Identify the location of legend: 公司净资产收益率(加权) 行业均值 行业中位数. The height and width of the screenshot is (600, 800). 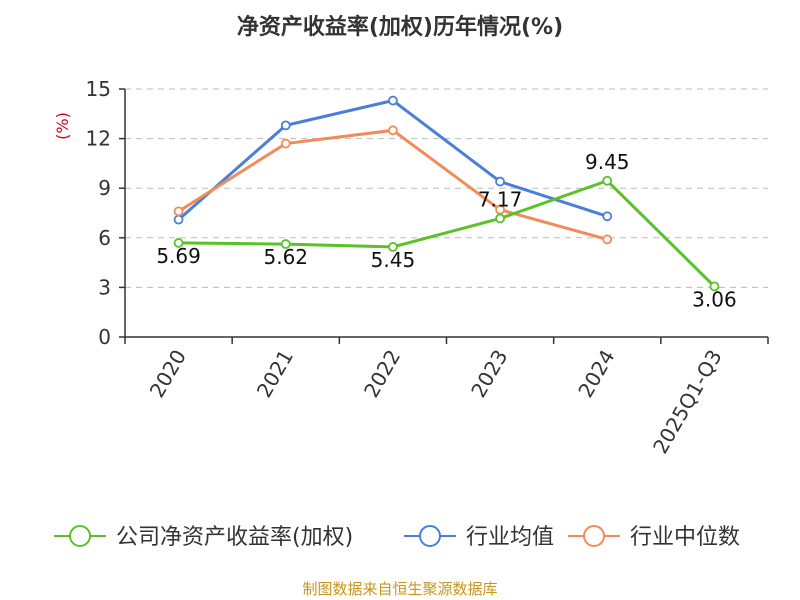
(397, 537).